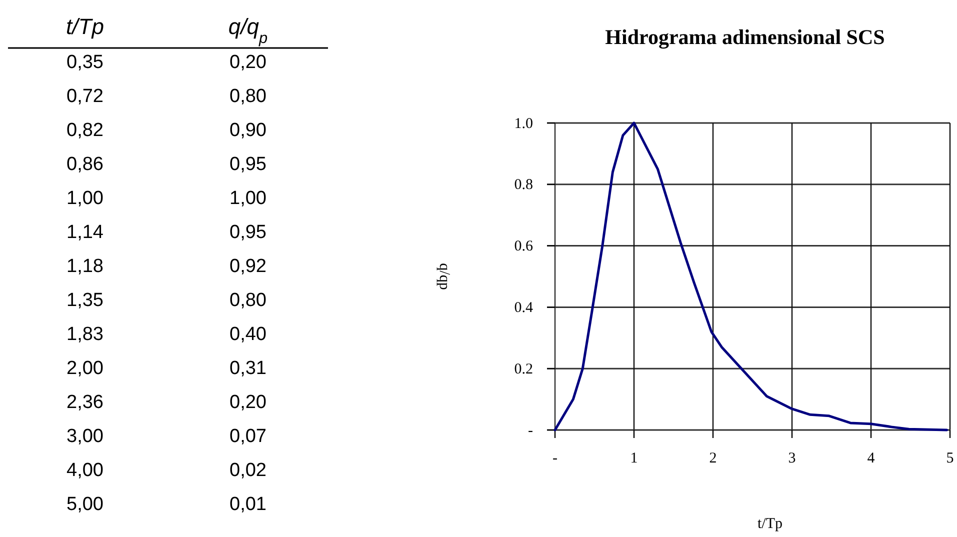 This screenshot has width=957, height=537. What do you see at coordinates (444, 276) in the screenshot?
I see `y-axis-title: q/qp` at bounding box center [444, 276].